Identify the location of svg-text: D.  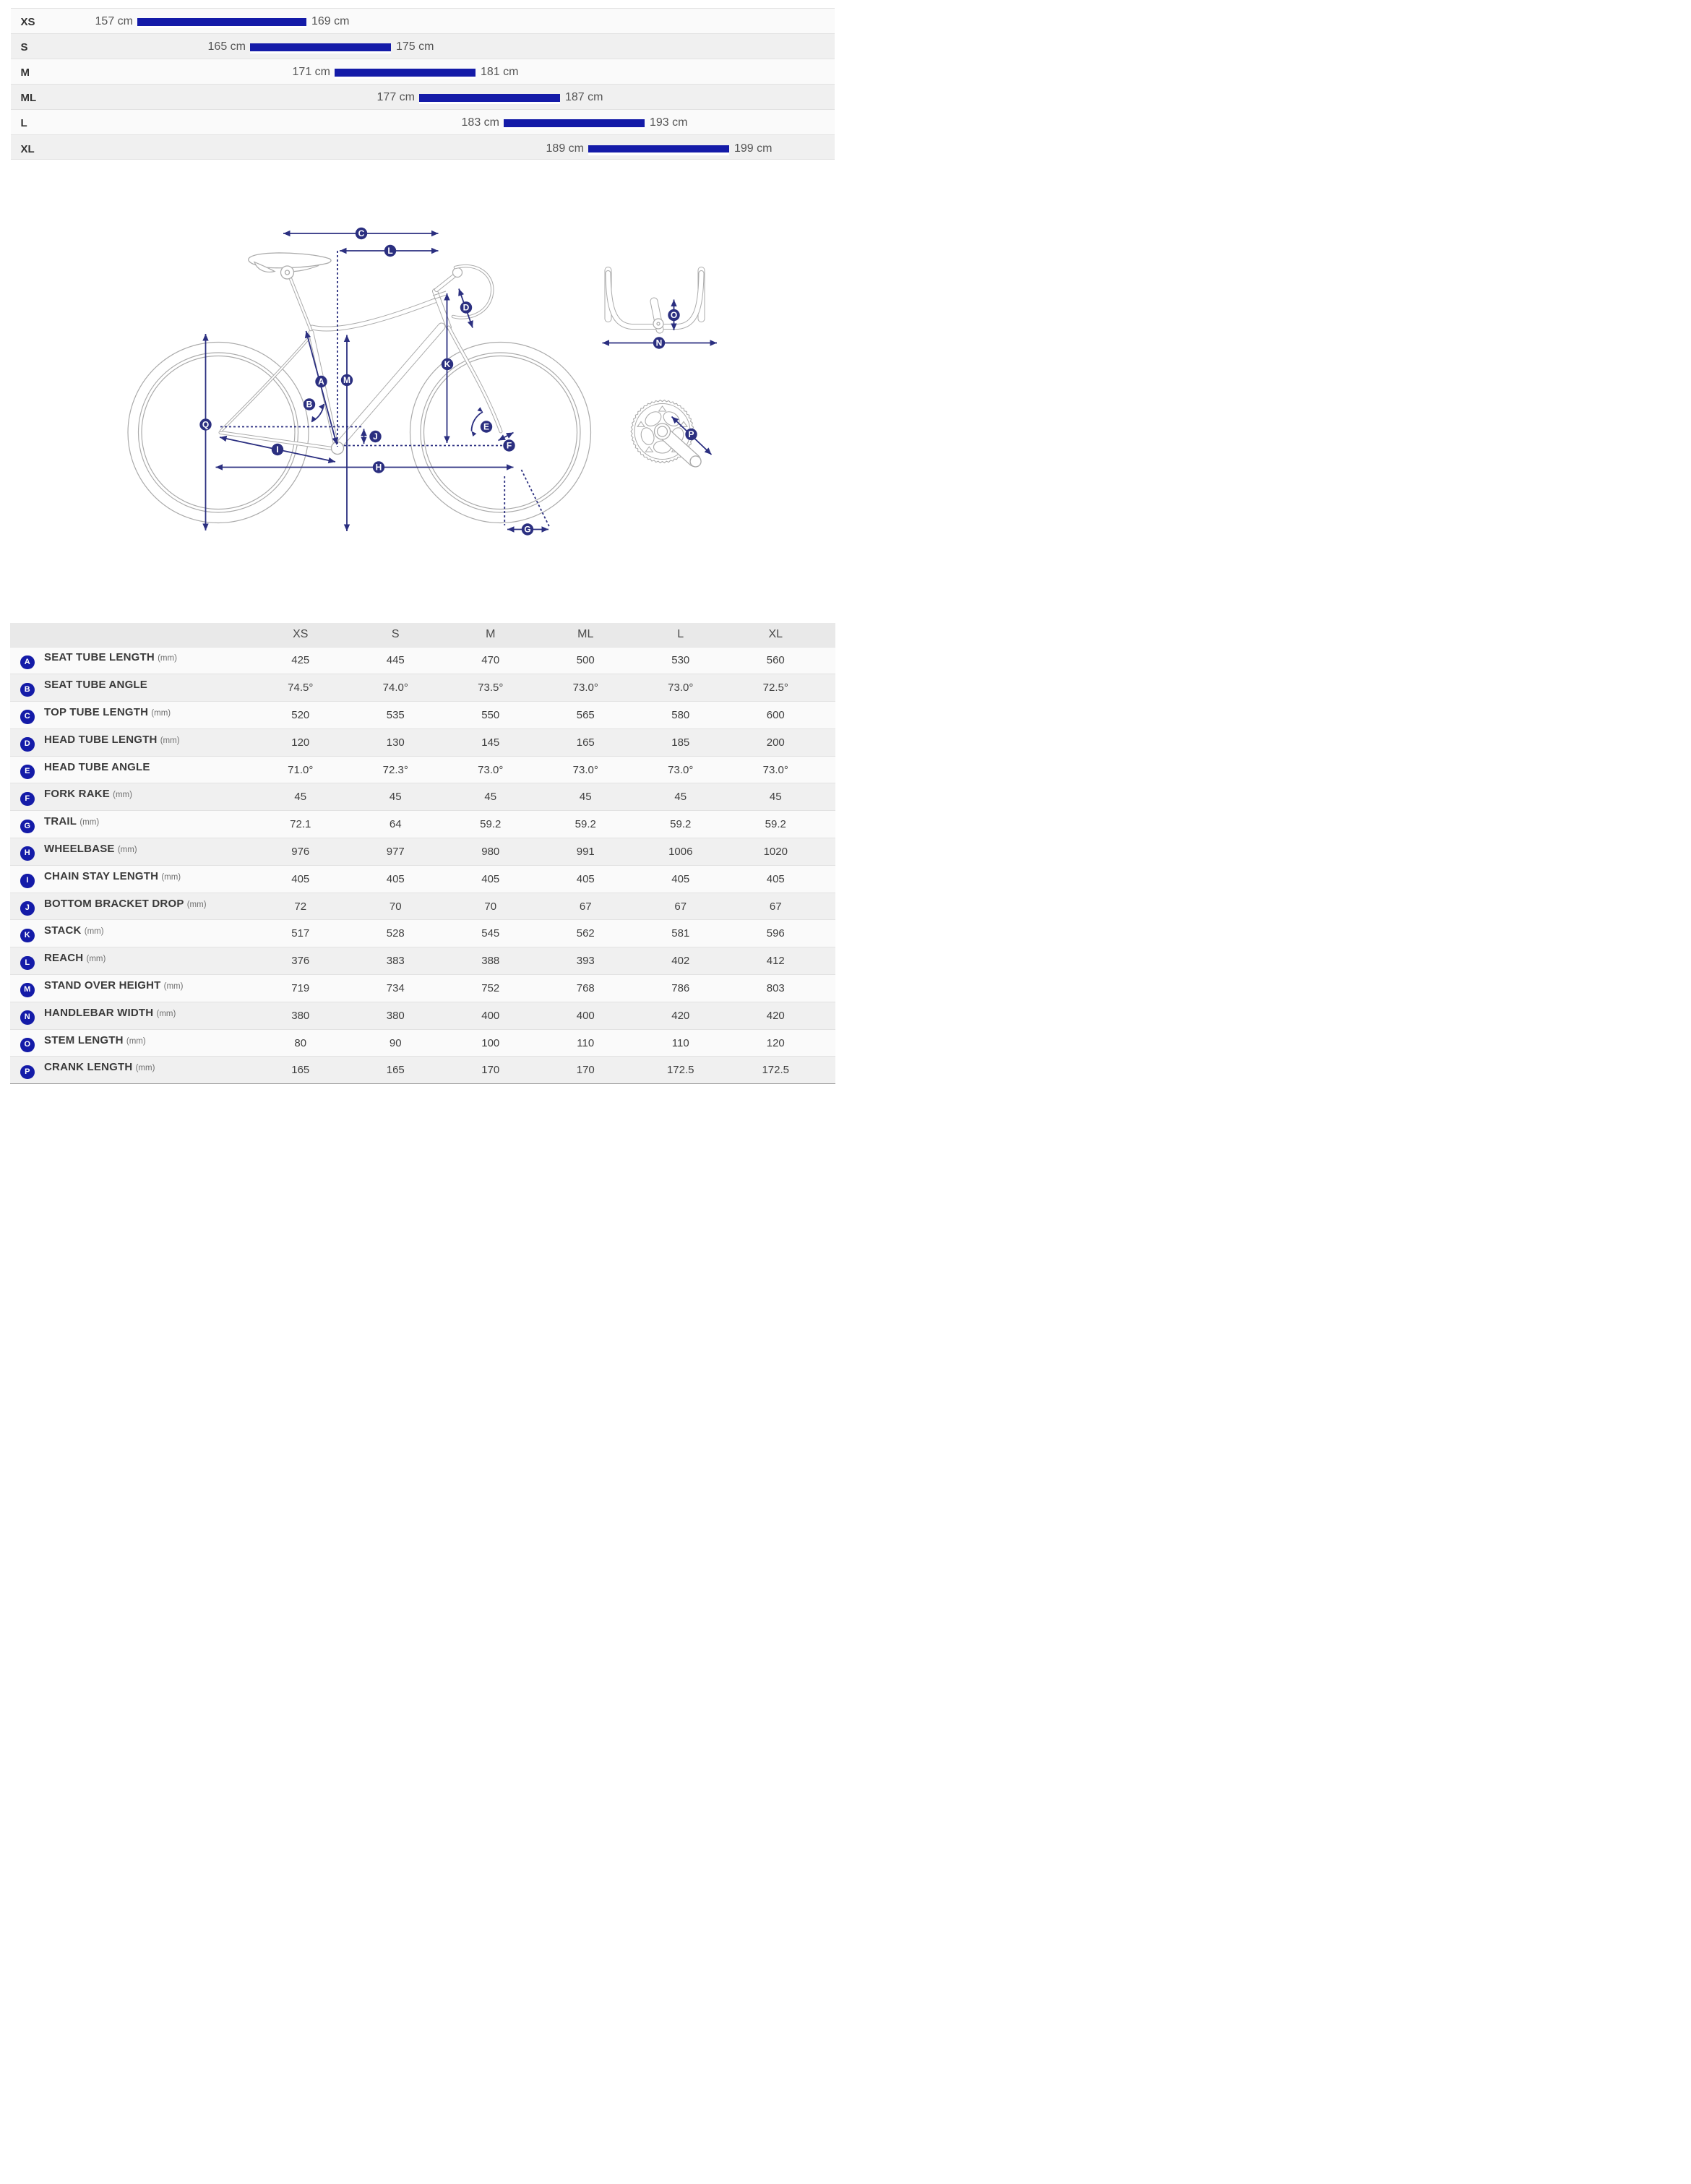
(466, 308).